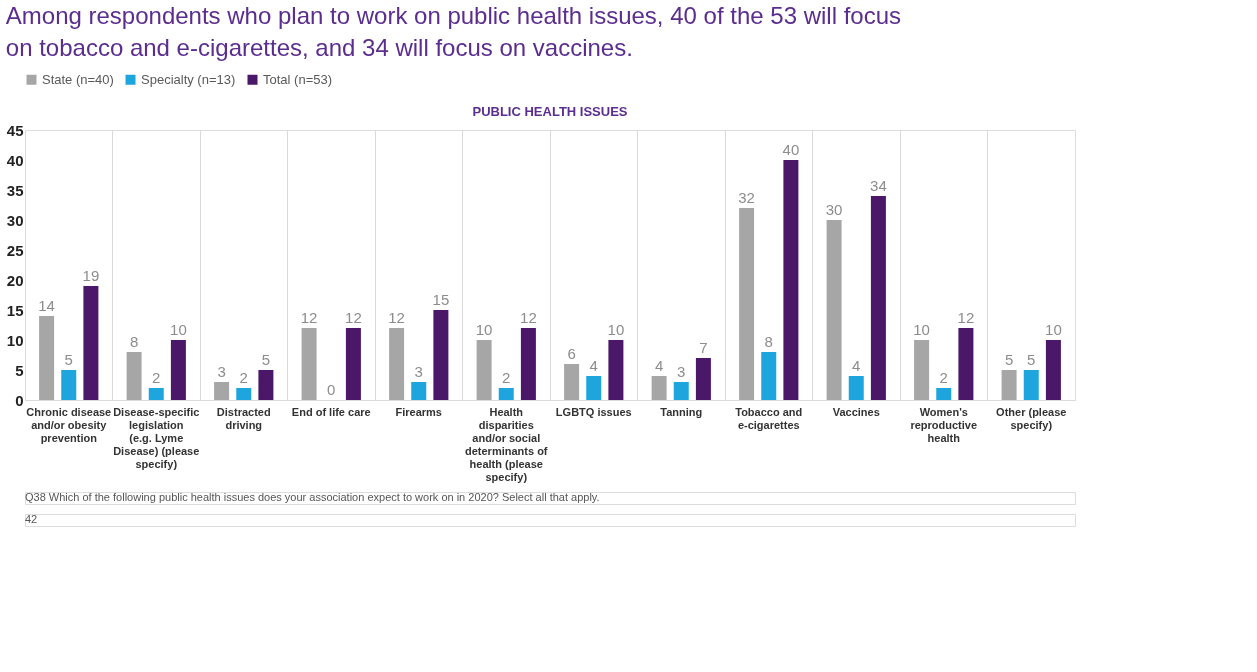  What do you see at coordinates (418, 411) in the screenshot?
I see `x-tick-label: Firearms` at bounding box center [418, 411].